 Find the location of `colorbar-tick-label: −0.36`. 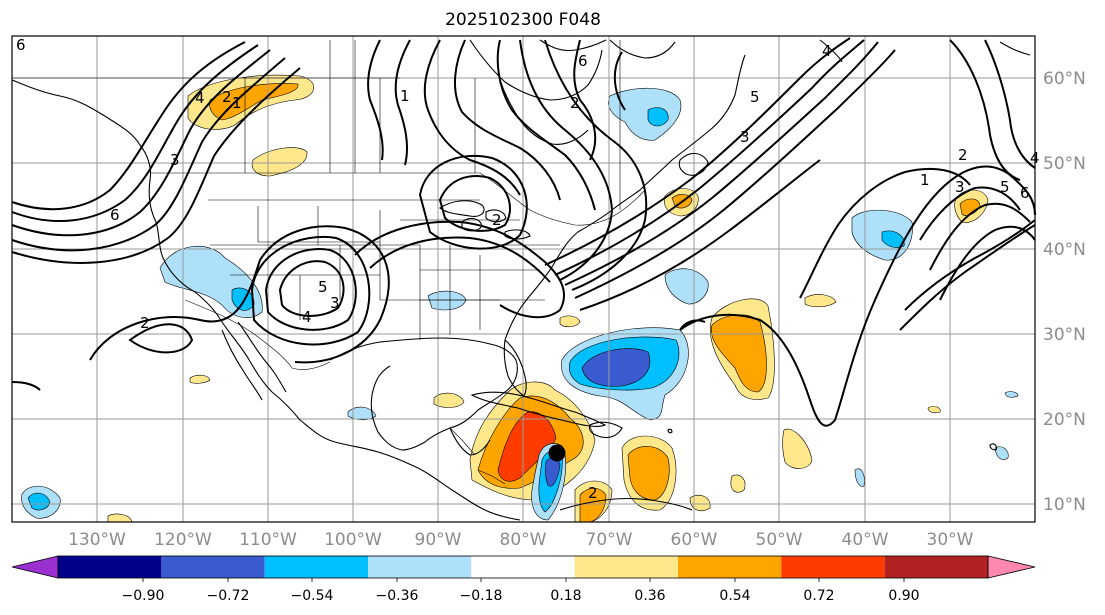

colorbar-tick-label: −0.36 is located at coordinates (397, 596).